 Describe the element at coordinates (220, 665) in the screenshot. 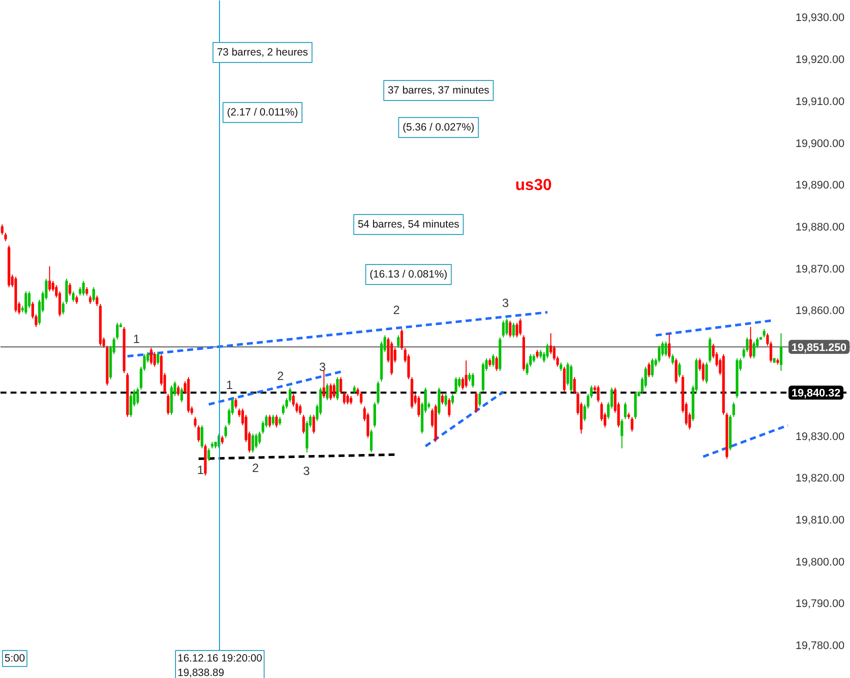

I see `annotation: 16.12.16 19:20:00 19,838.89` at that location.